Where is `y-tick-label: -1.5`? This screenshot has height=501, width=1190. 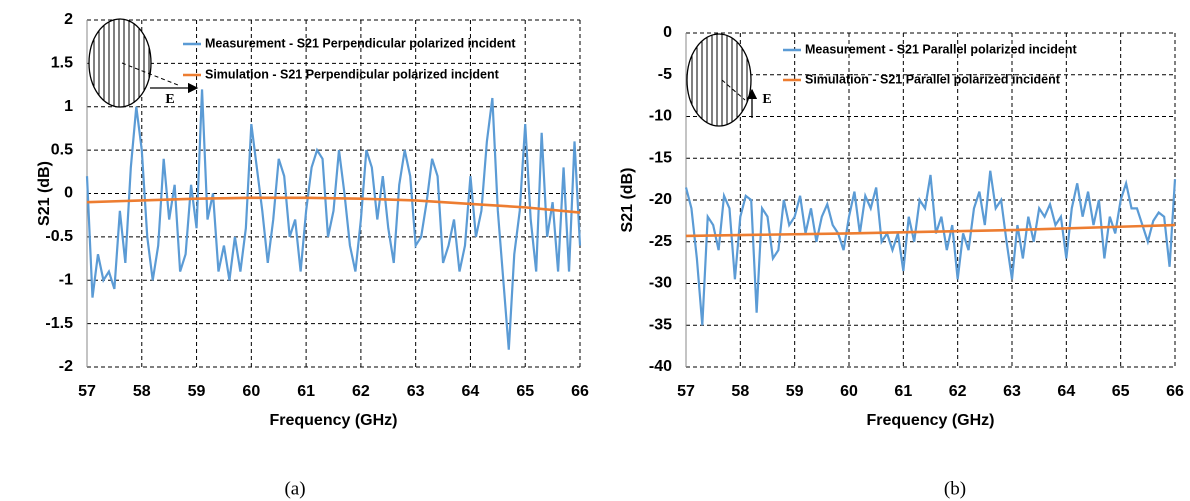 y-tick-label: -1.5 is located at coordinates (59, 323).